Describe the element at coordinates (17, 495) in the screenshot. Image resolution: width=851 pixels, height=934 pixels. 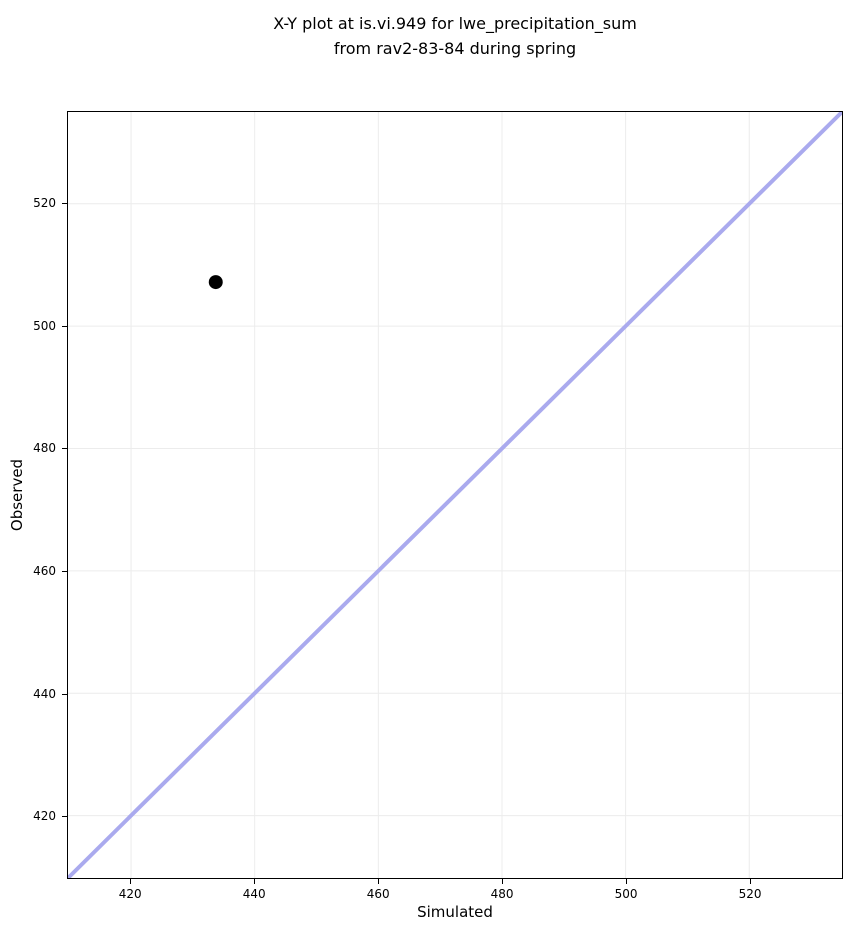
I see `y-axis-label: Observed` at that location.